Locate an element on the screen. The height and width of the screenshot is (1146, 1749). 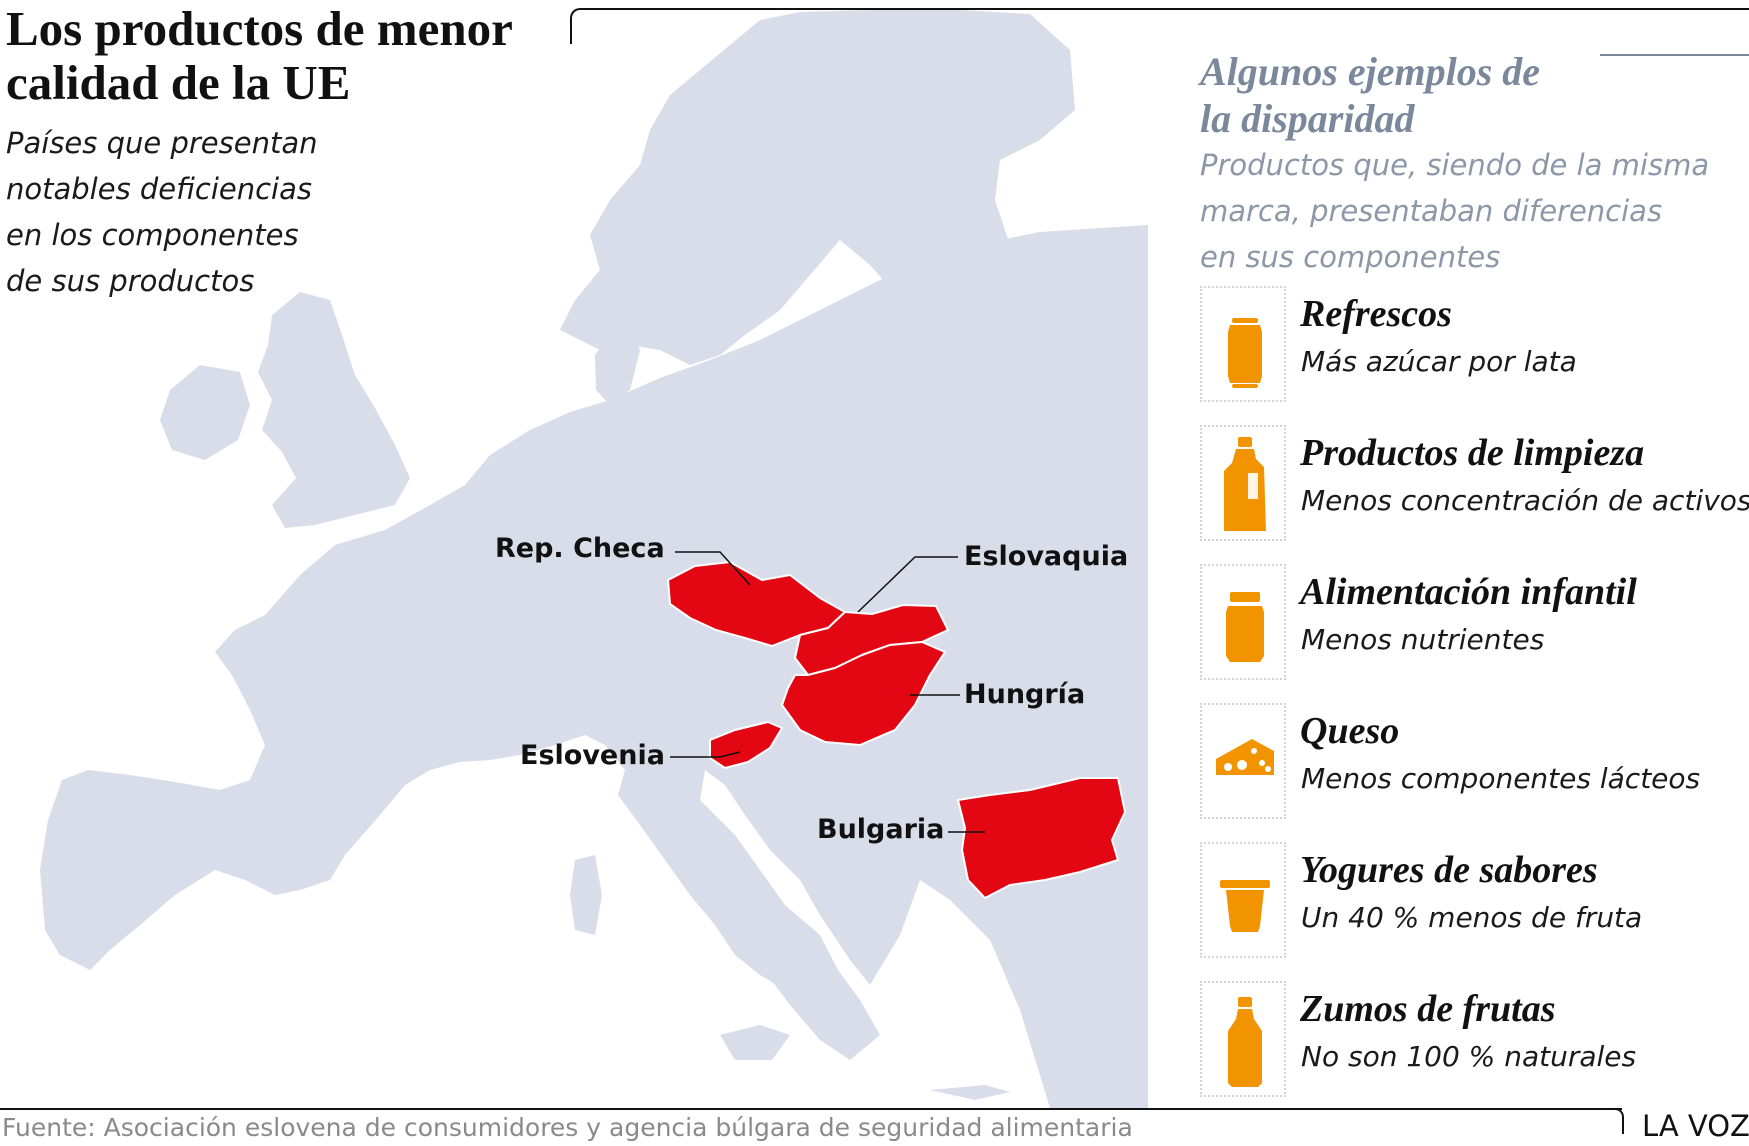
landmass-crete is located at coordinates (970, 1092).